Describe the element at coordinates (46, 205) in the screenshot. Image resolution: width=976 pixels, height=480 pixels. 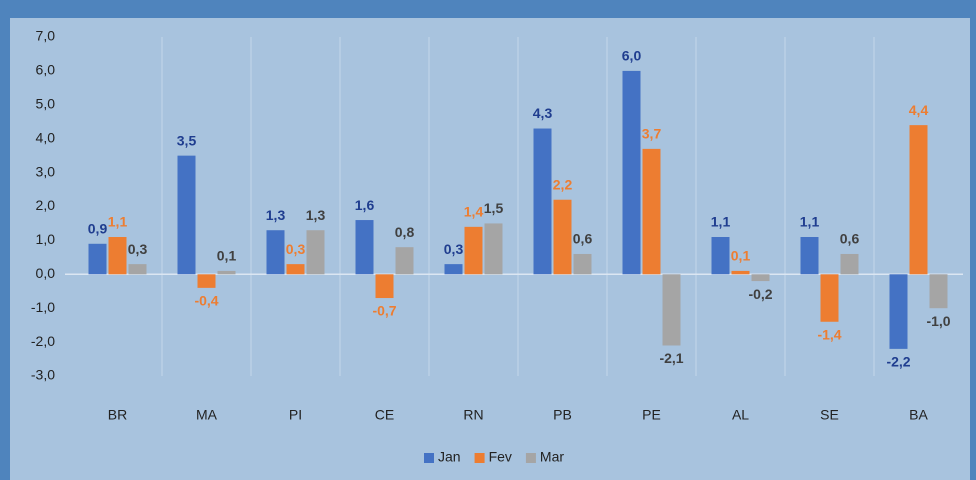
I see `y-tick-label: 2,0` at that location.